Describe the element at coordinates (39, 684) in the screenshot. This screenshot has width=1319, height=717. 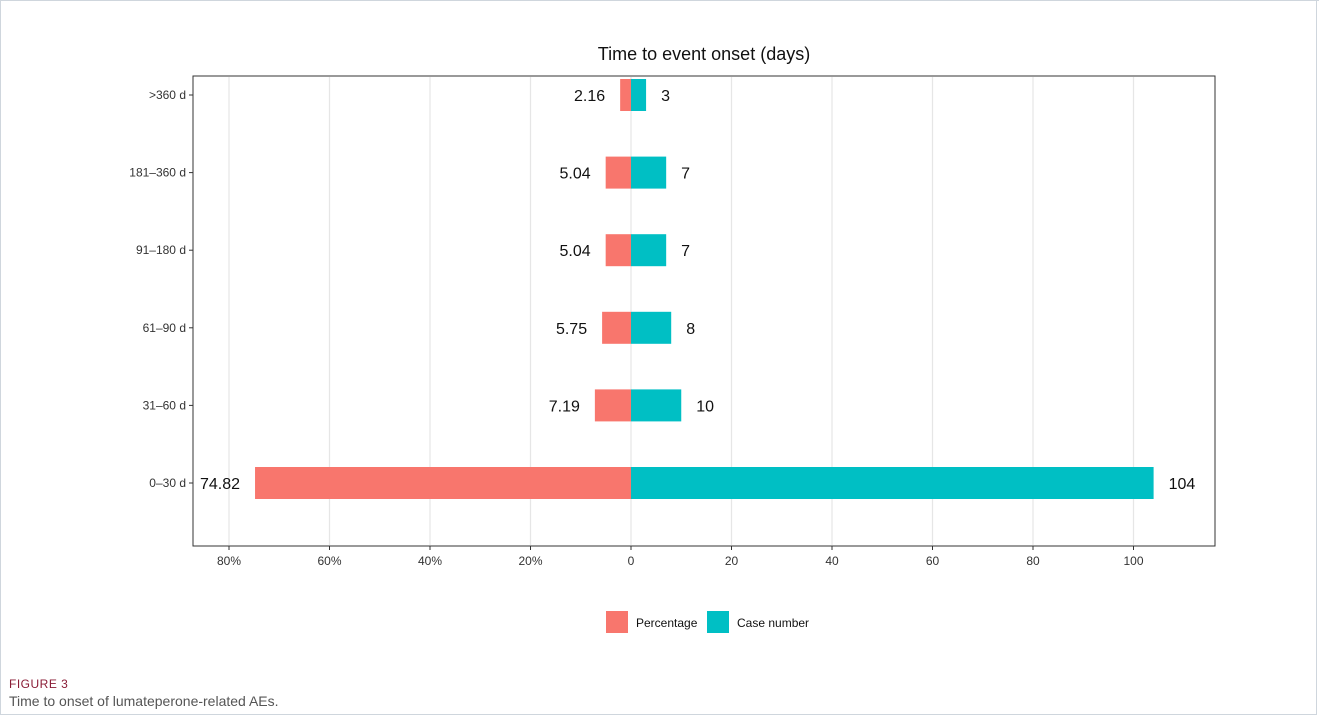
I see `figure-label: FIGURE 3` at that location.